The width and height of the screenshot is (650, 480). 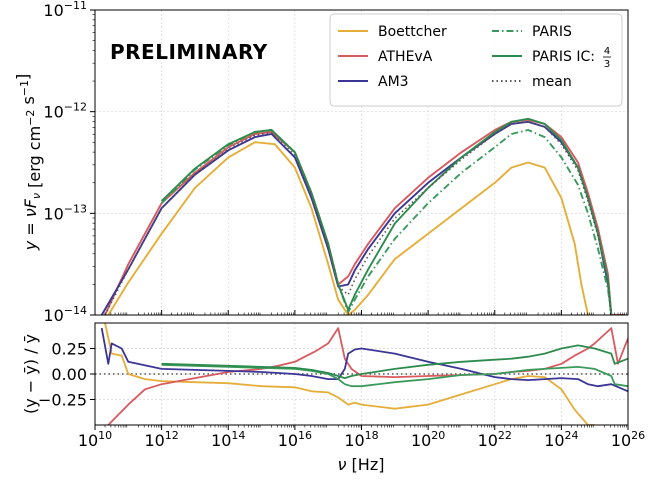 I want to click on top-y-axis-label: y = νFν [erg cm−2 s−1], so click(x=28, y=163).